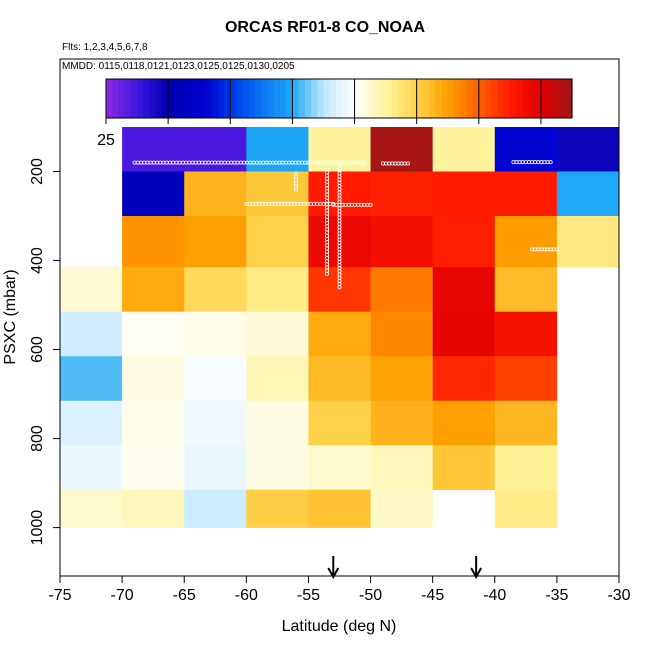  Describe the element at coordinates (10, 316) in the screenshot. I see `y-axis-label: PSXC (mbar)` at that location.